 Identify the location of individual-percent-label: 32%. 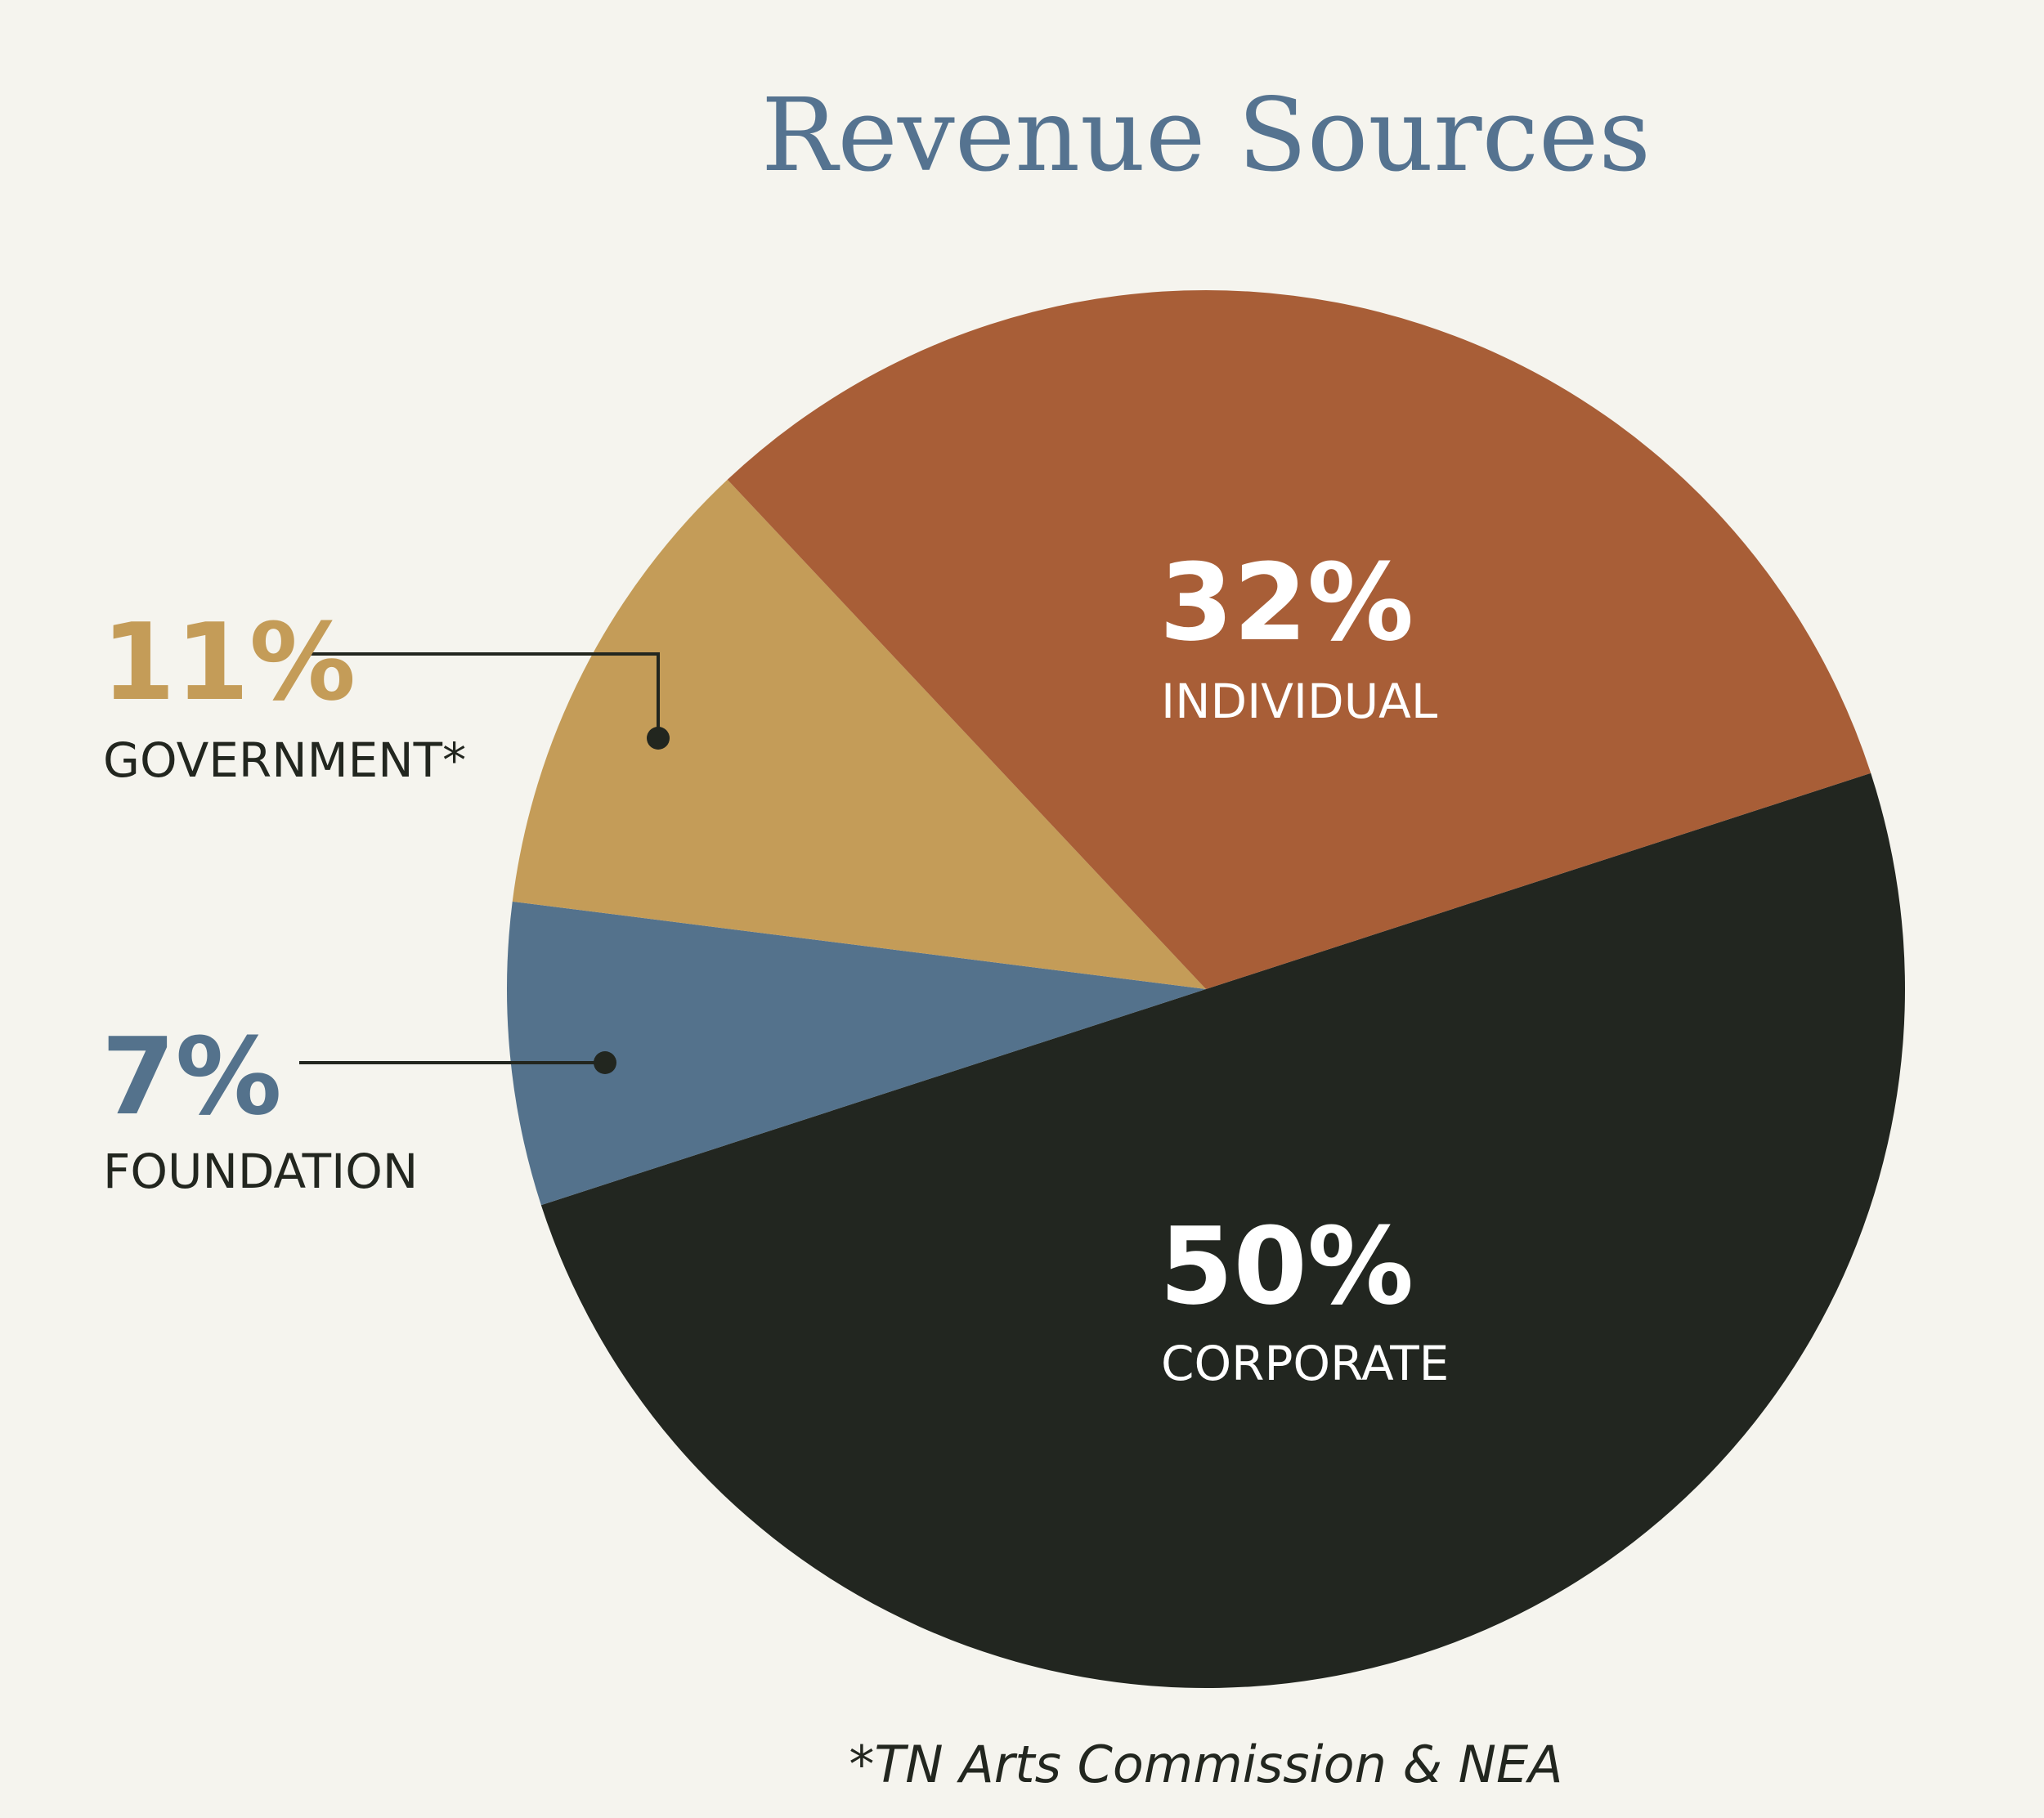
(1286, 603).